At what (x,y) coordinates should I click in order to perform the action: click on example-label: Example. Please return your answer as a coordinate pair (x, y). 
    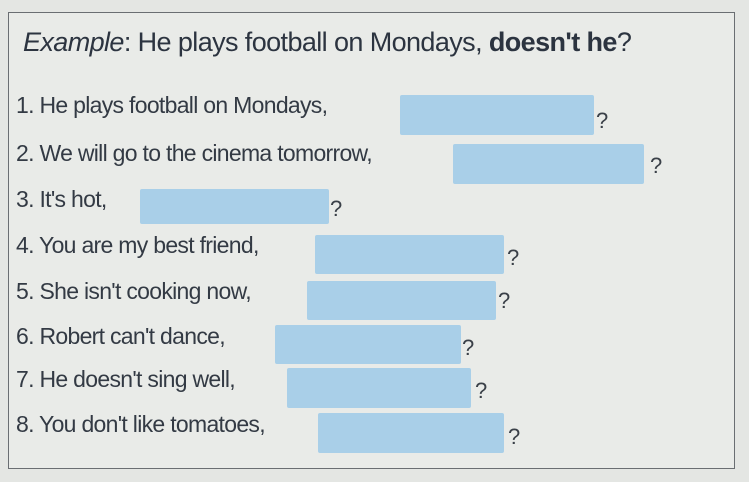
    Looking at the image, I should click on (73, 42).